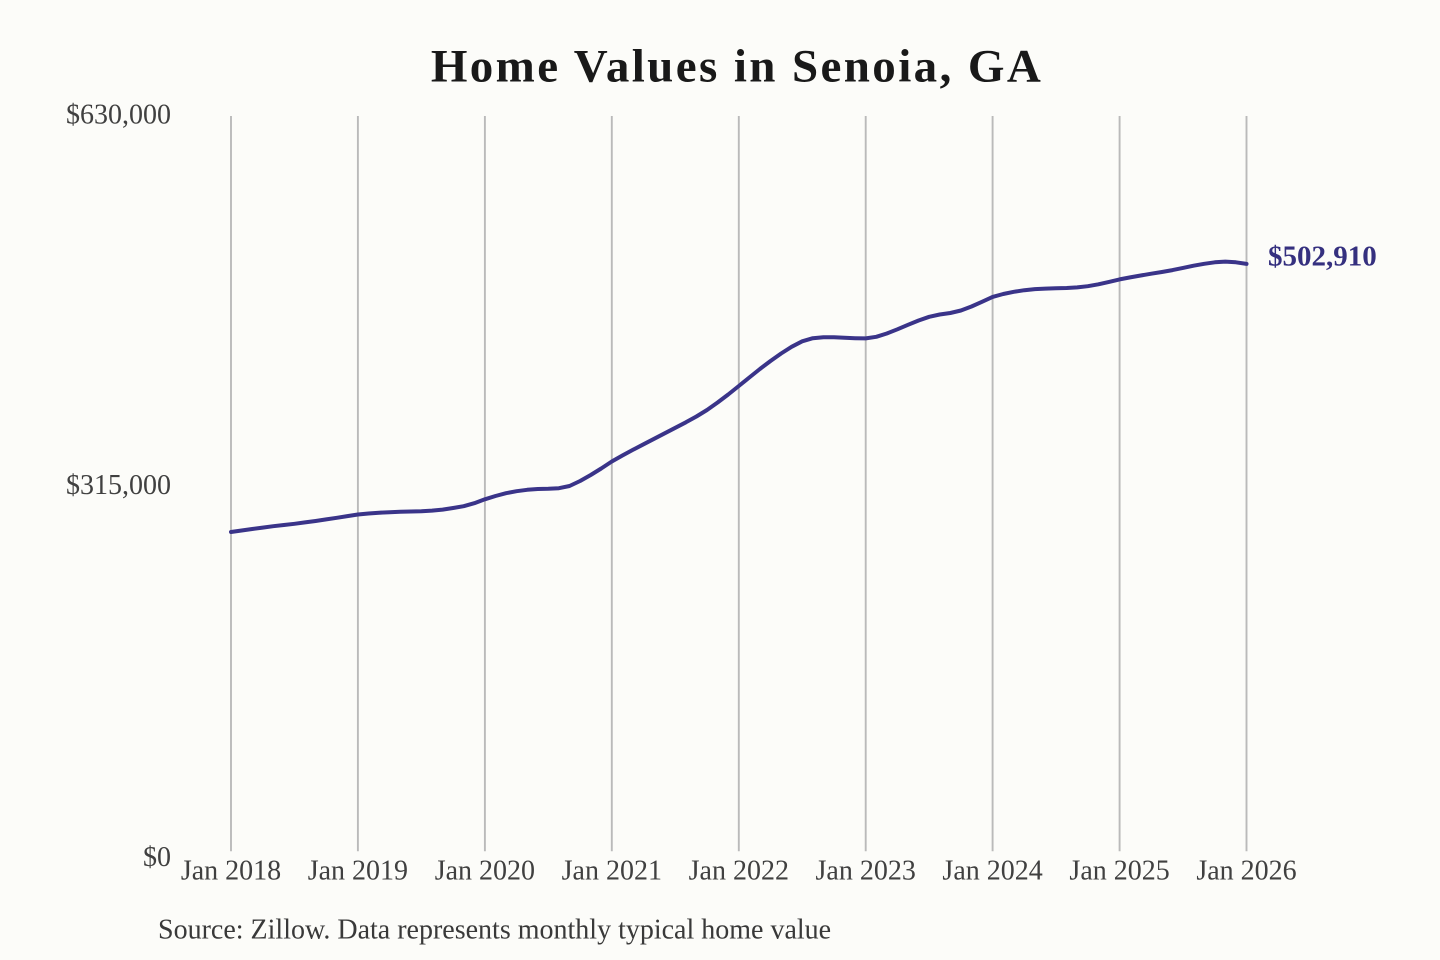  I want to click on svg-text: Jan 2024, so click(992, 871).